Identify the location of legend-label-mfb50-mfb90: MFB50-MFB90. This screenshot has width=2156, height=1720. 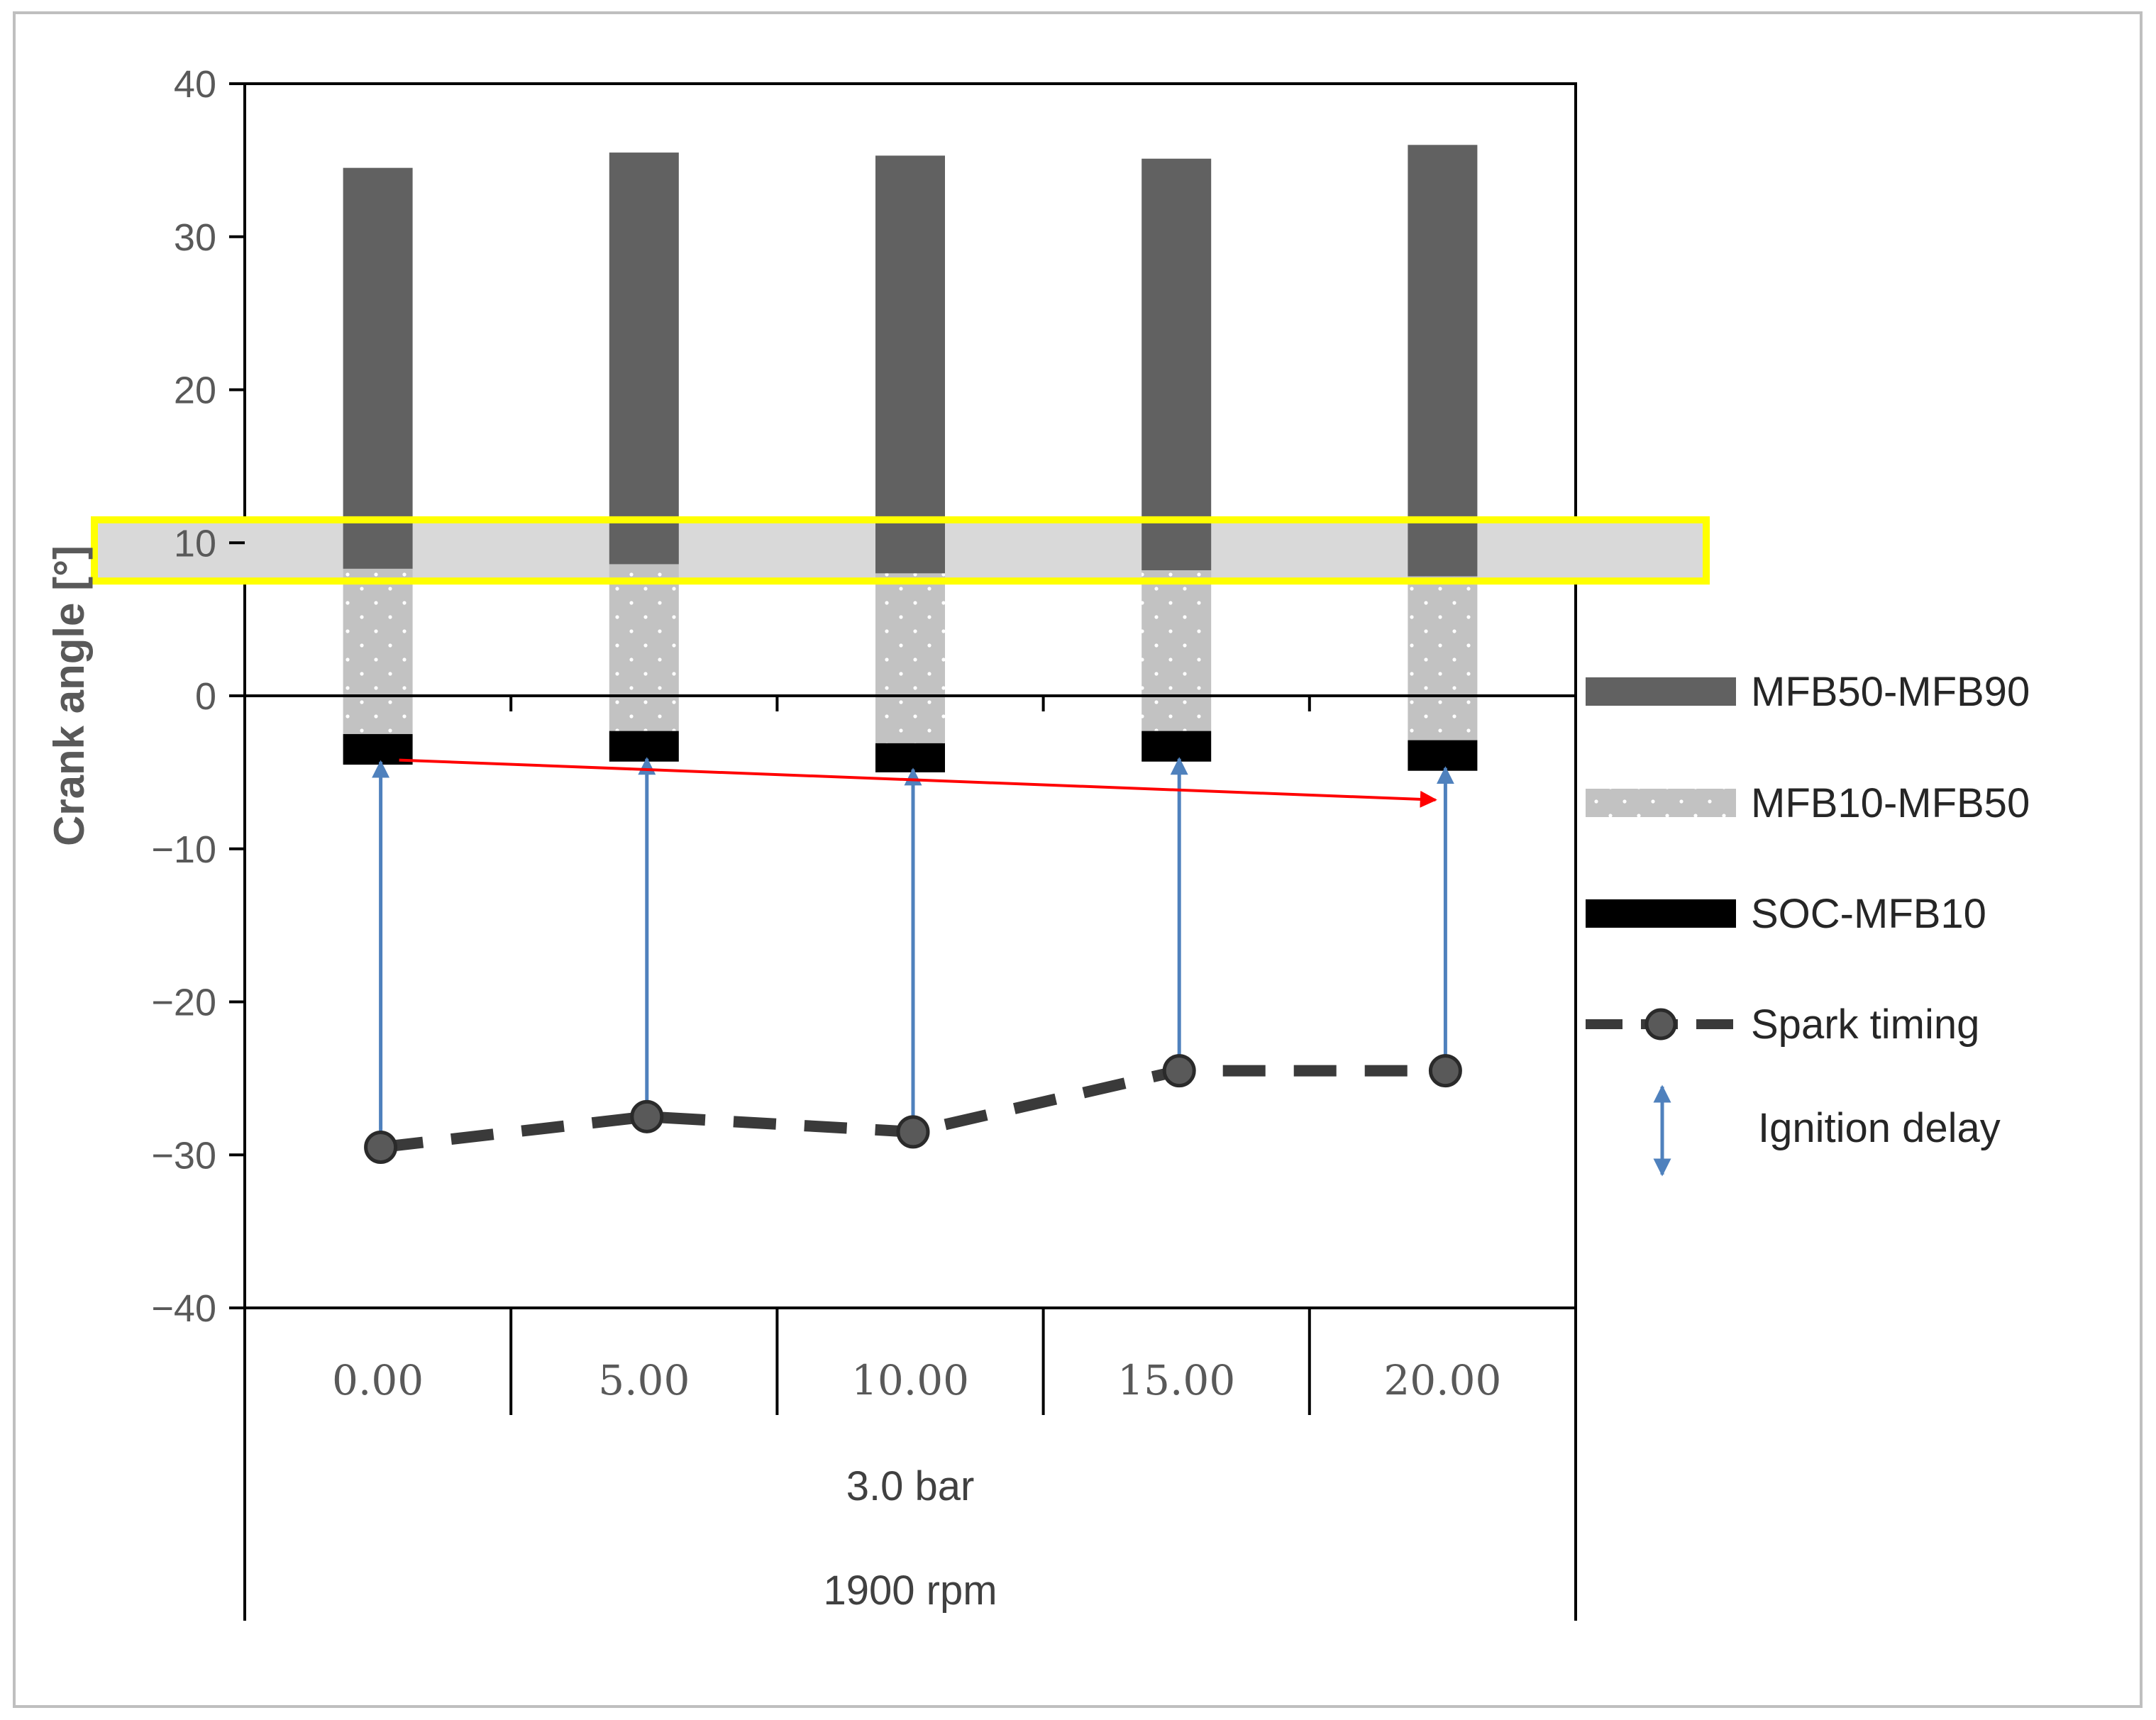
(1890, 692).